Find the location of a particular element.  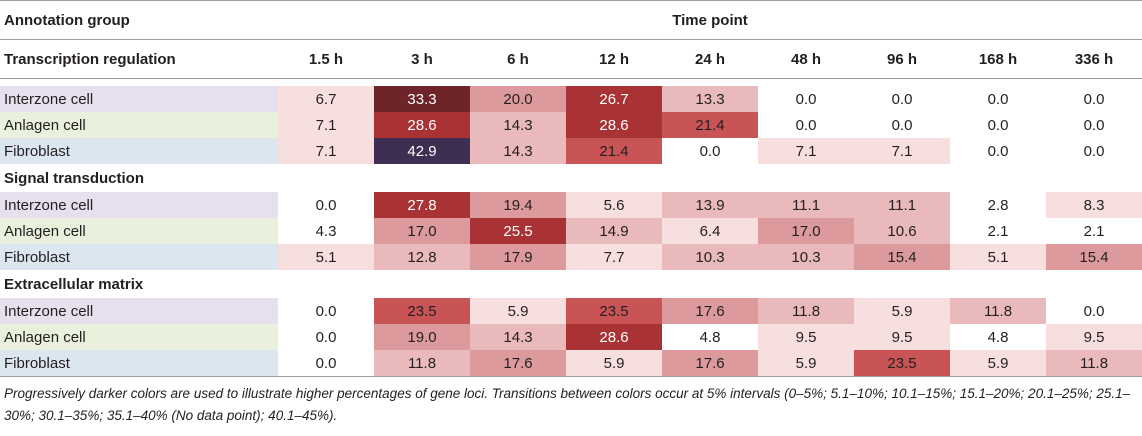

spacer-row is located at coordinates (571, 83).